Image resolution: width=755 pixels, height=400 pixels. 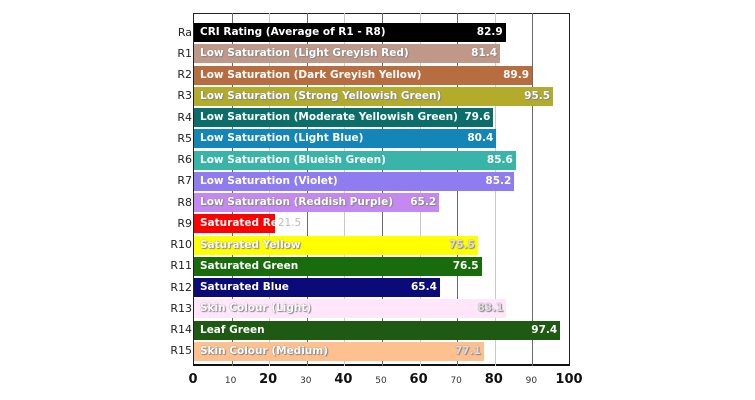 What do you see at coordinates (377, 330) in the screenshot?
I see `bar-r14: Leaf Green 97.4` at bounding box center [377, 330].